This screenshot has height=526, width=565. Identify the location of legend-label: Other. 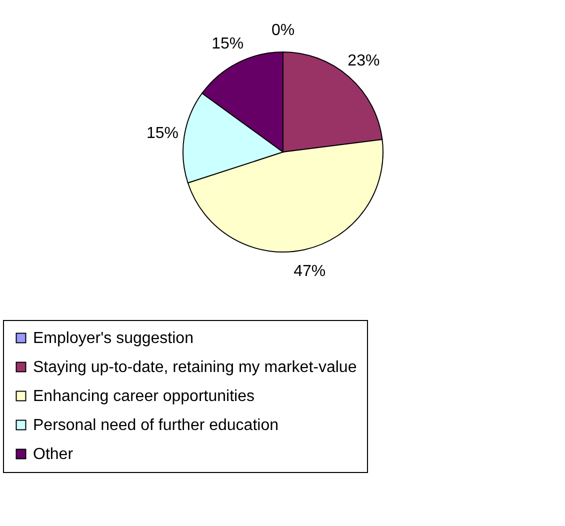
(53, 454).